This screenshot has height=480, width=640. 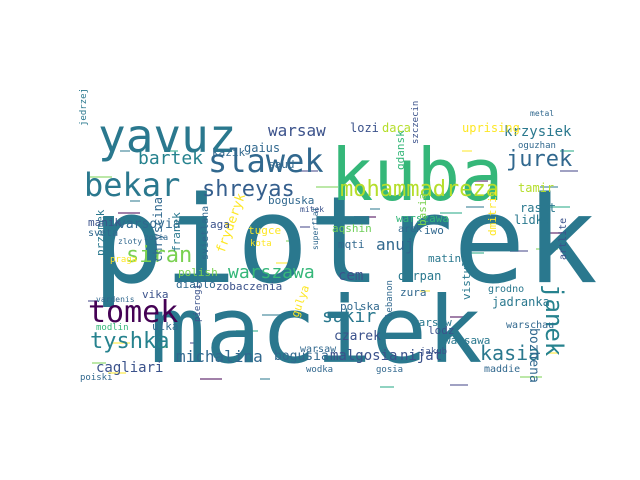 I want to click on word-55: franek, so click(x=176, y=232).